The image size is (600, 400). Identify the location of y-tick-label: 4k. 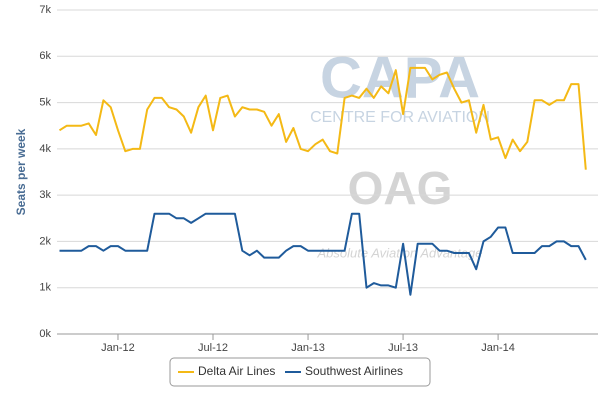
(45, 149).